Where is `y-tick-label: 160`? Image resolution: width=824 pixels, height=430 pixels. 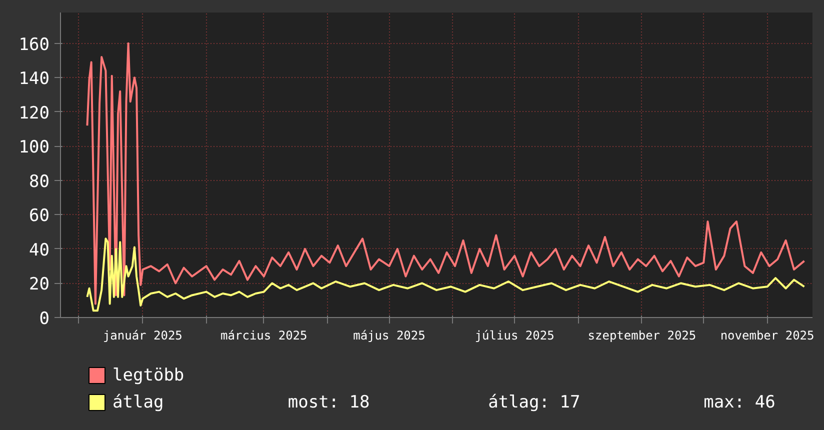 y-tick-label: 160 is located at coordinates (34, 44).